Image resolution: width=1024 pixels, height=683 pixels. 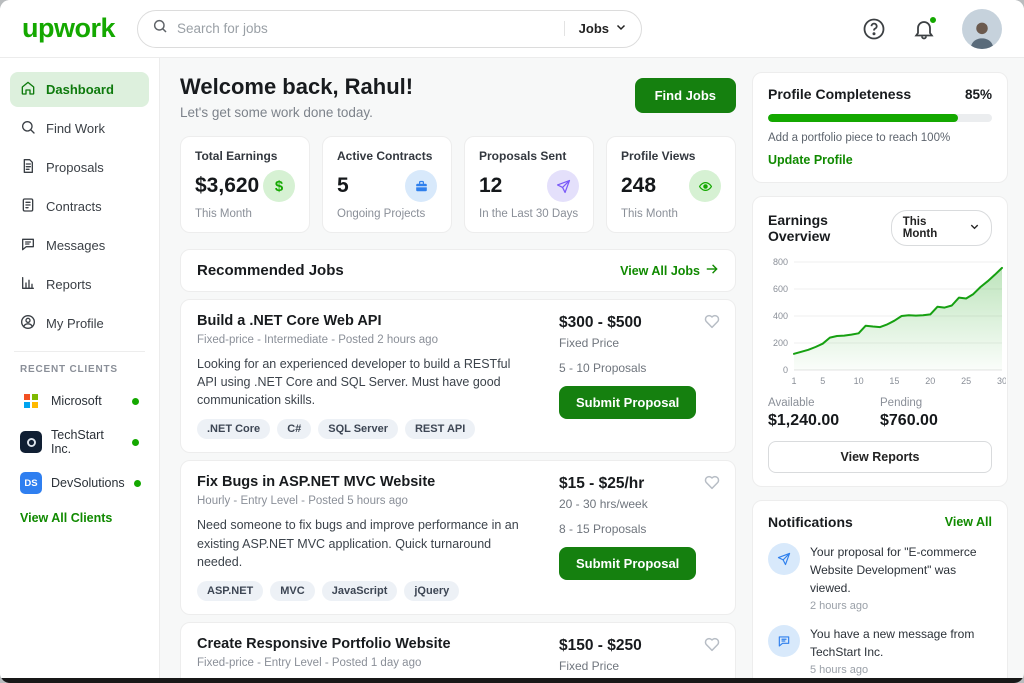 I want to click on view-reports-button: View Reports, so click(x=880, y=457).